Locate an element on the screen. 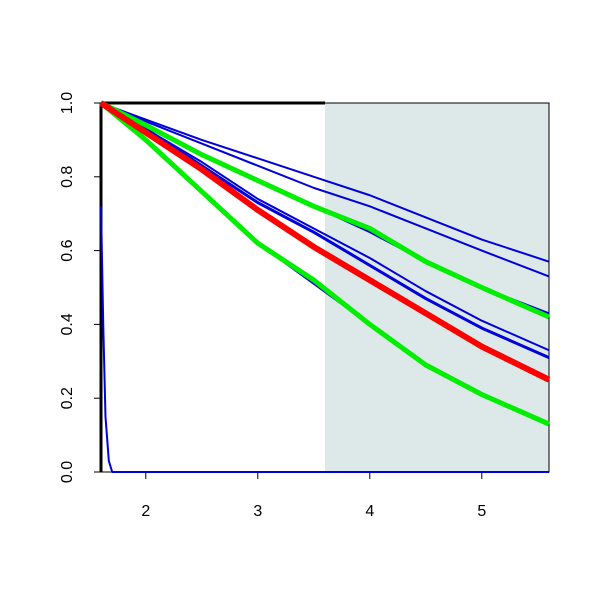  y-tick-label: 0.4 is located at coordinates (67, 324).